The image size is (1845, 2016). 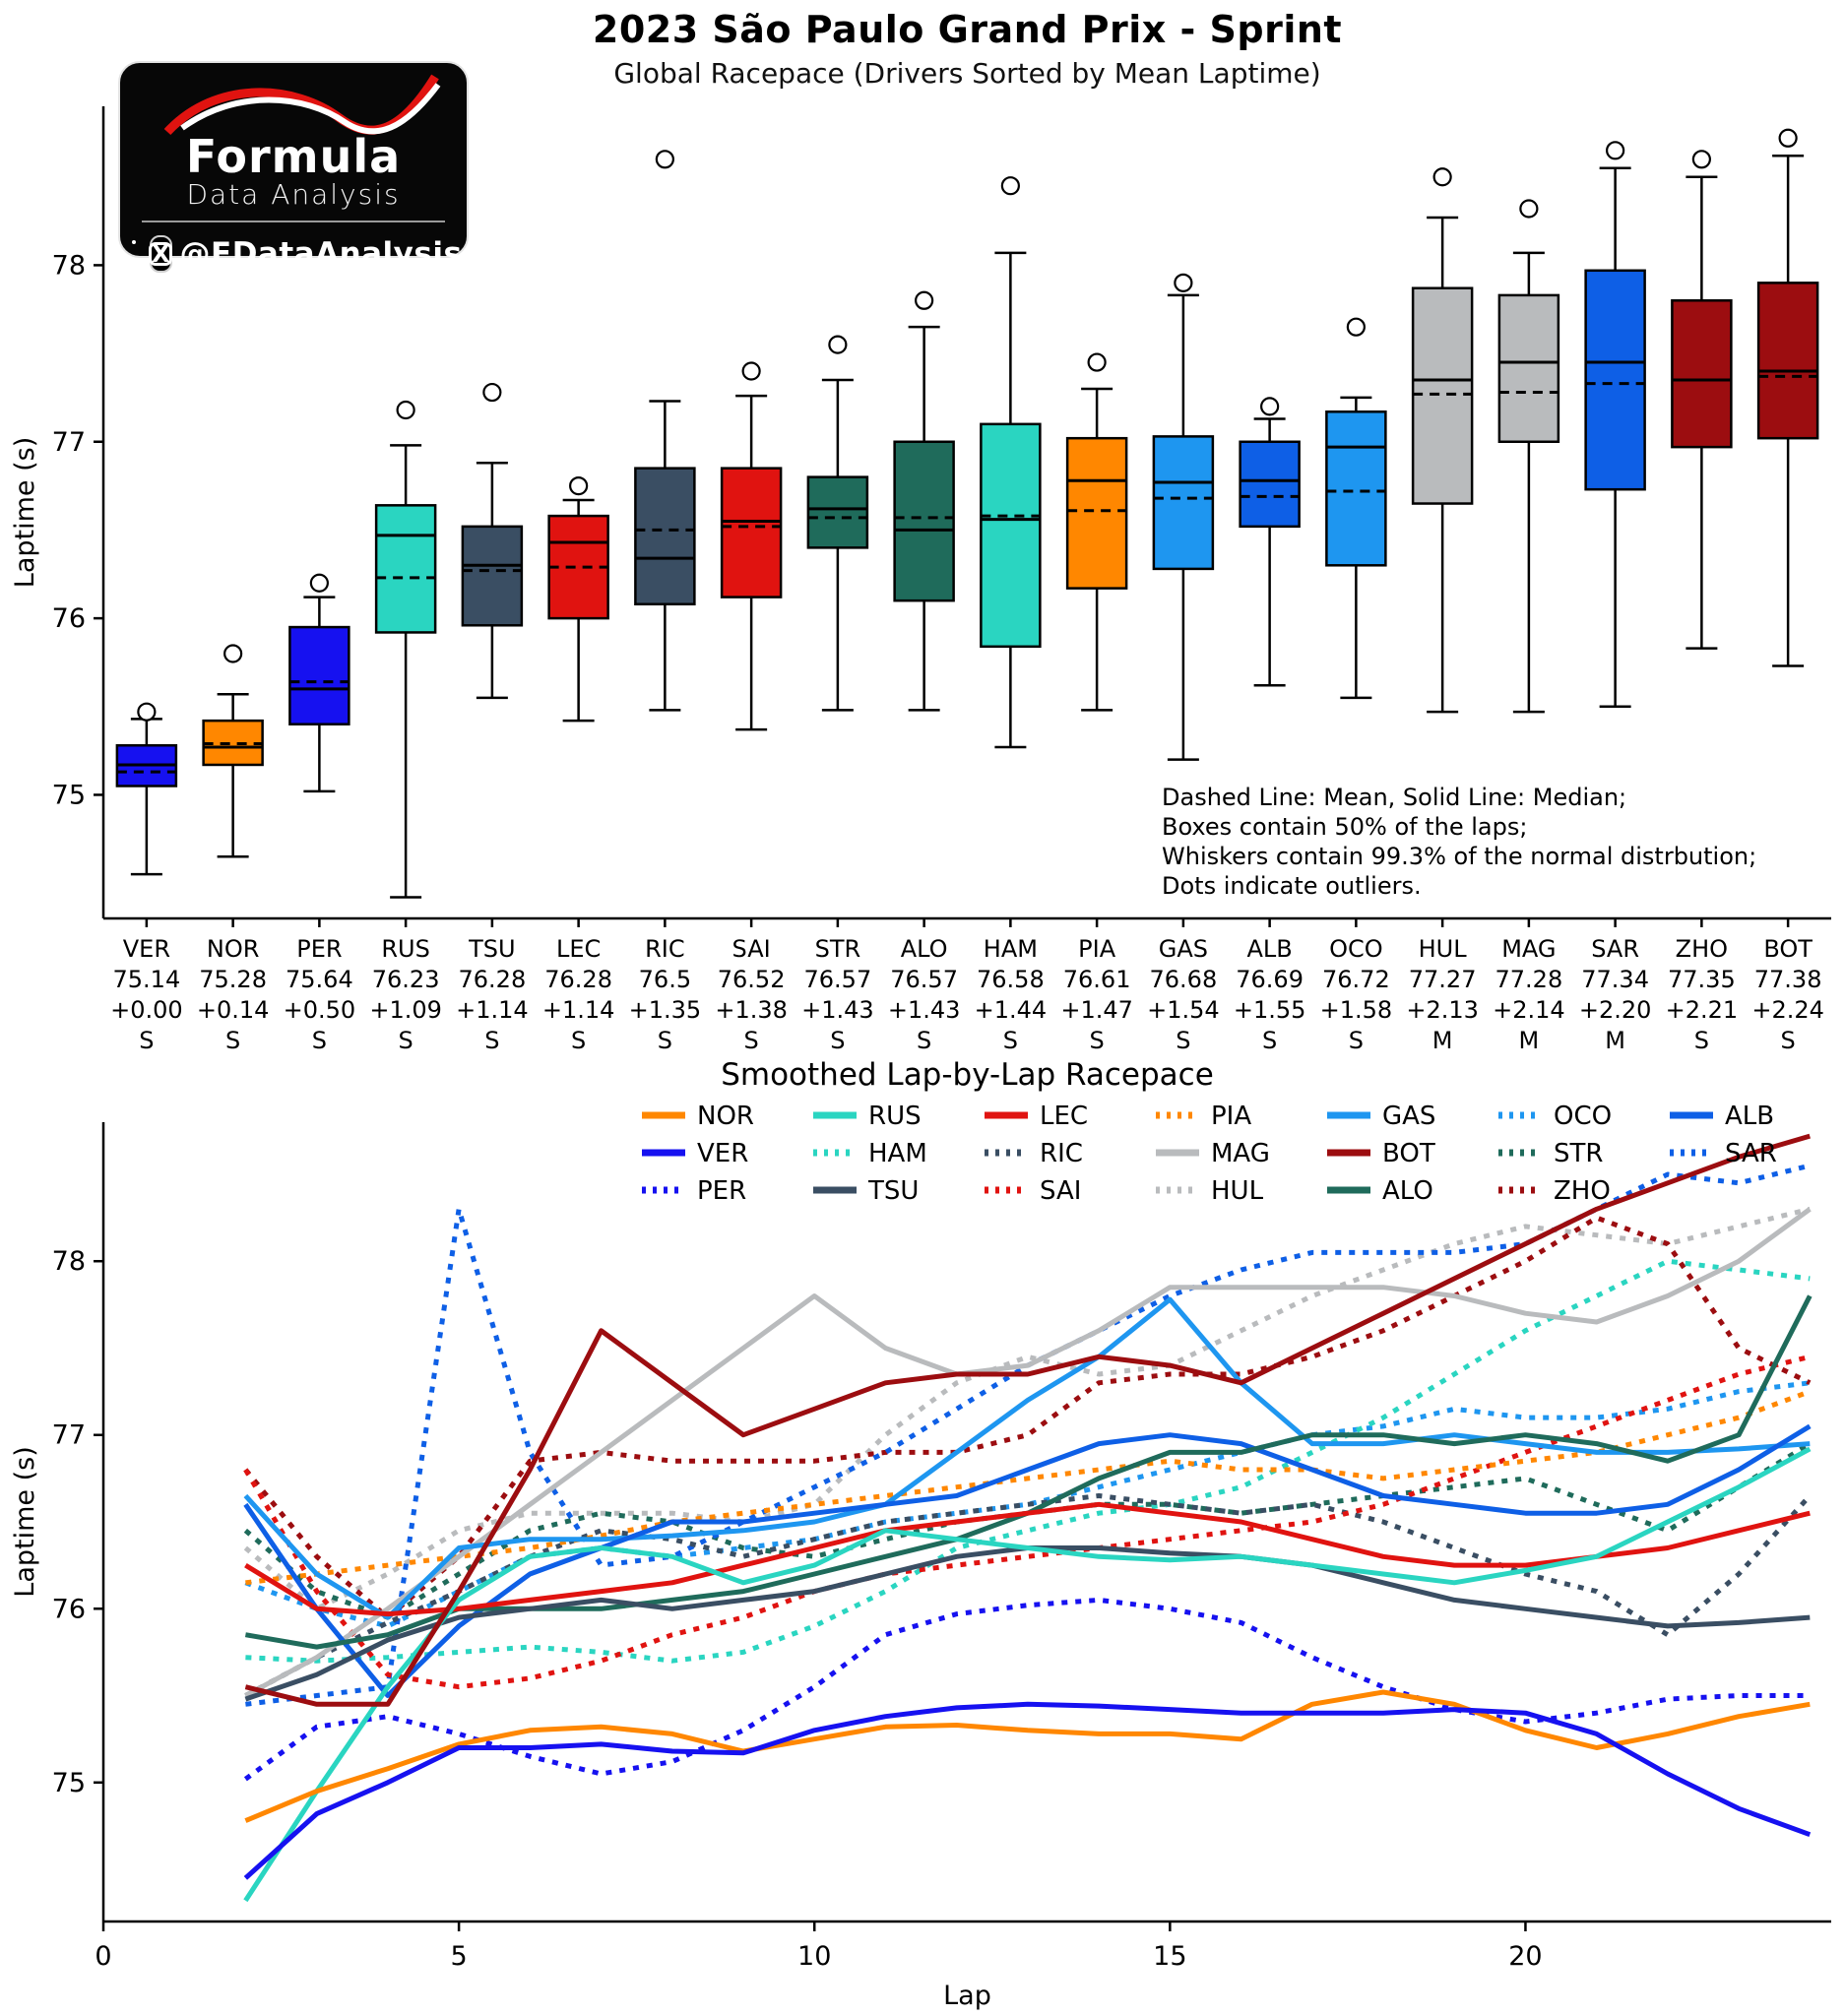 What do you see at coordinates (1356, 979) in the screenshot?
I see `driver-mean-laptime: 76.72` at bounding box center [1356, 979].